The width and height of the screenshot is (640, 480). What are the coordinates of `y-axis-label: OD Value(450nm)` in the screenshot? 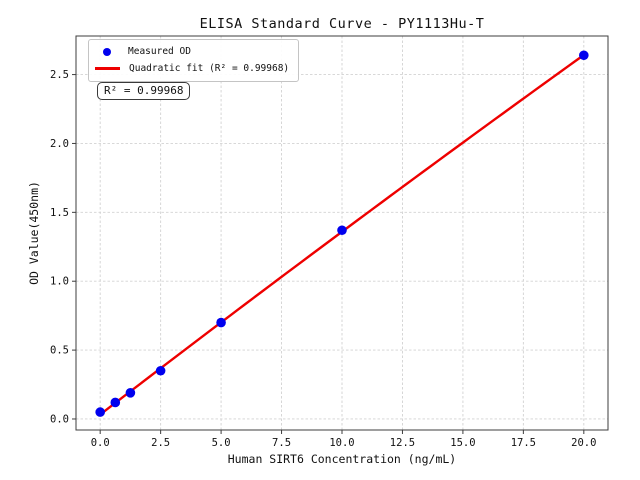 It's located at (34, 233).